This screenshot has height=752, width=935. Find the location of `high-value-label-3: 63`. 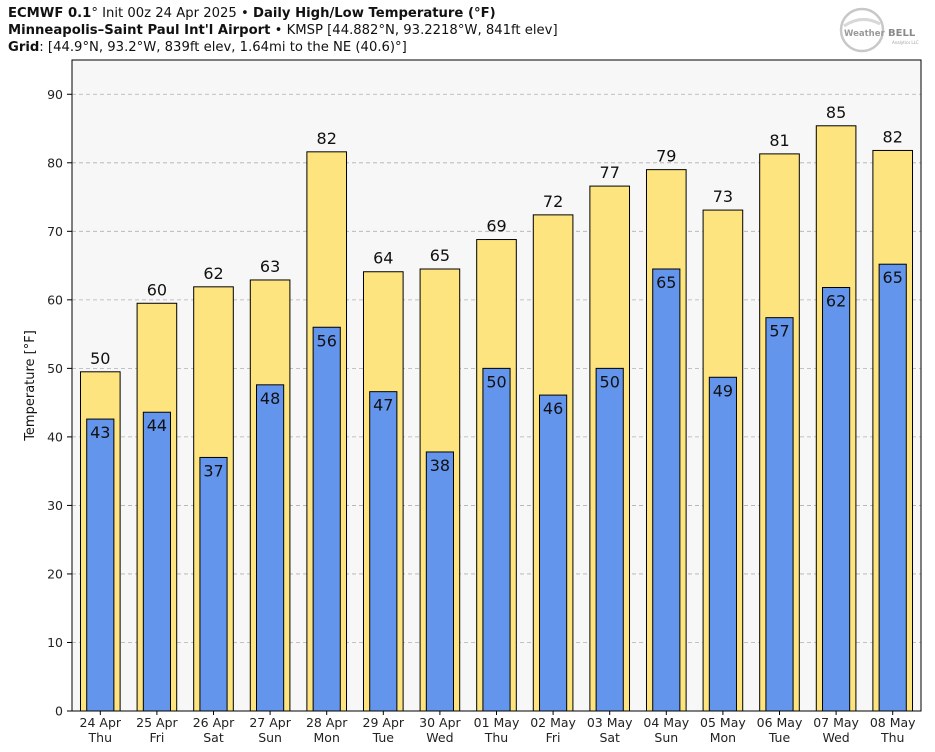

high-value-label-3: 63 is located at coordinates (270, 266).